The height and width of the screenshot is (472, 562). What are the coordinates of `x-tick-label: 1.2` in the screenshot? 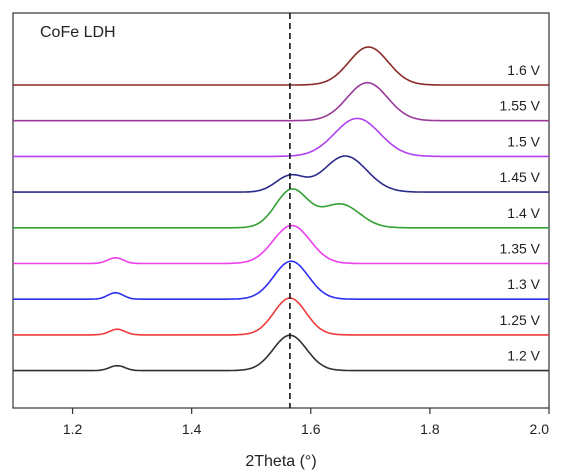 It's located at (73, 429).